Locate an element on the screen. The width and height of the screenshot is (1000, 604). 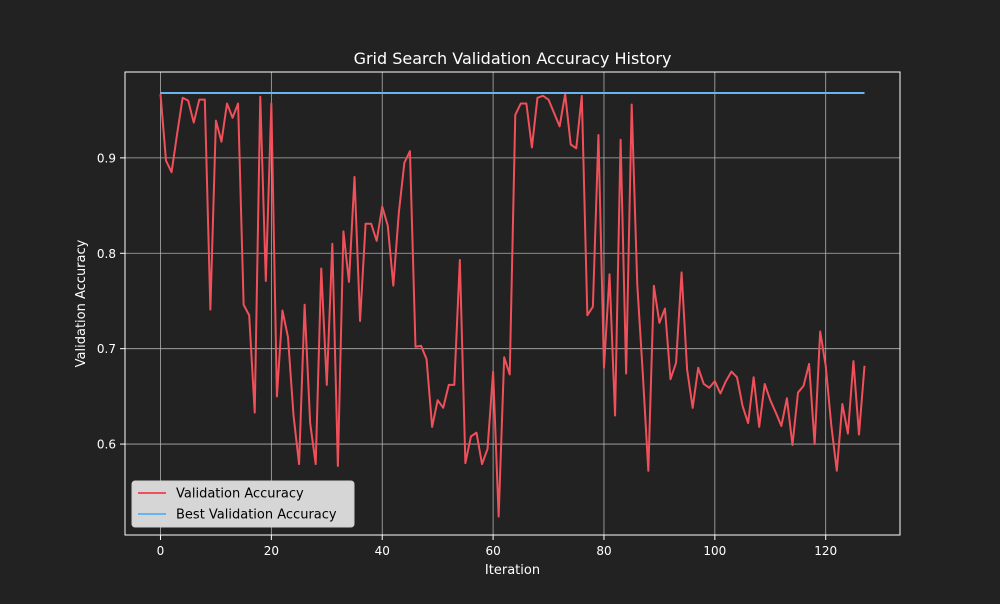
chart-title: Grid Search Validation Accuracy History is located at coordinates (513, 58).